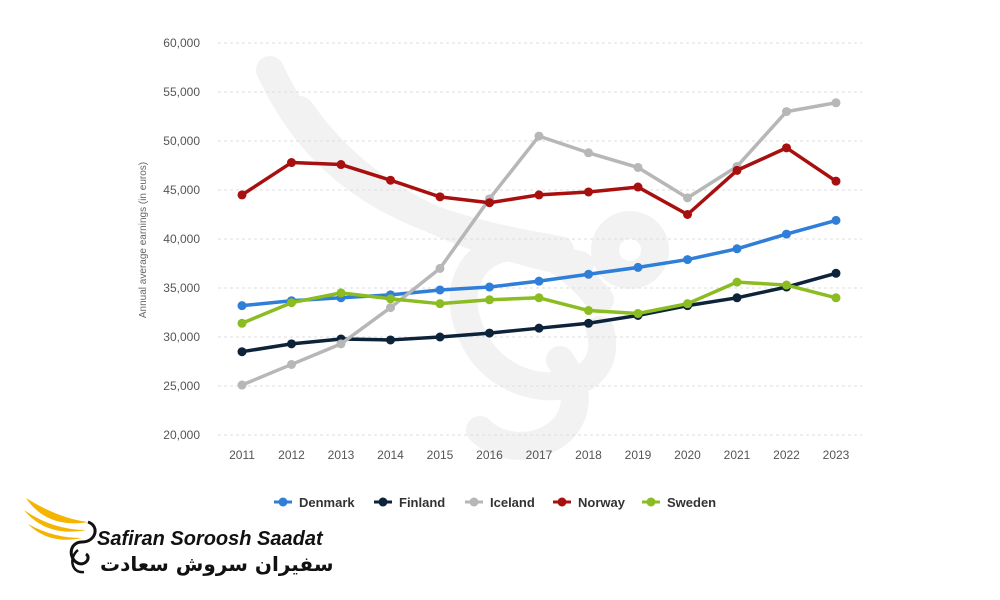 The image size is (1000, 600). I want to click on y-tick-label: 25,000, so click(181, 386).